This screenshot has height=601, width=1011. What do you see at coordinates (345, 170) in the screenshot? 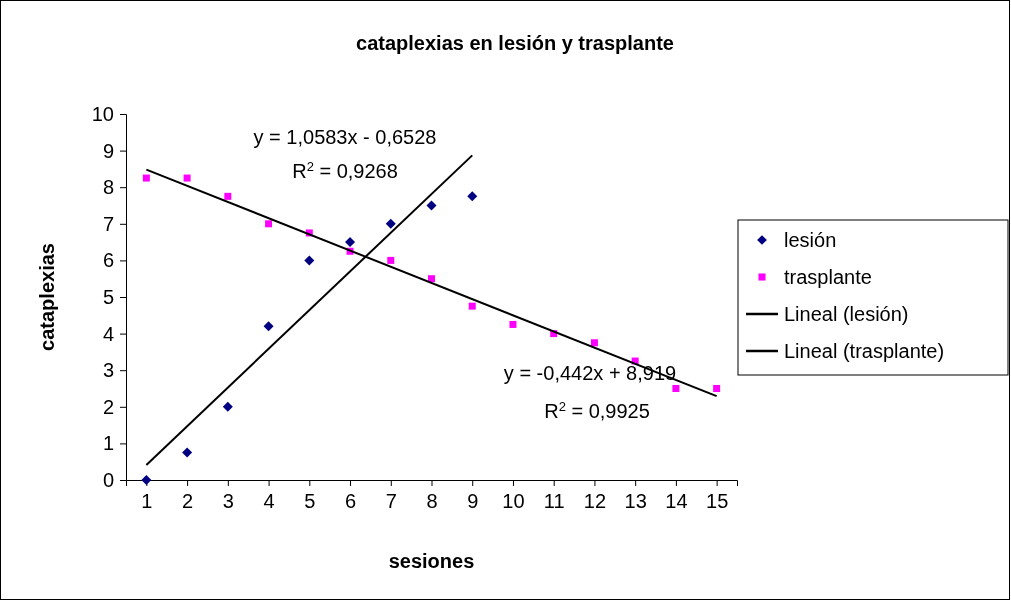
I see `annotation: R$^{2}$ = 0,9268` at bounding box center [345, 170].